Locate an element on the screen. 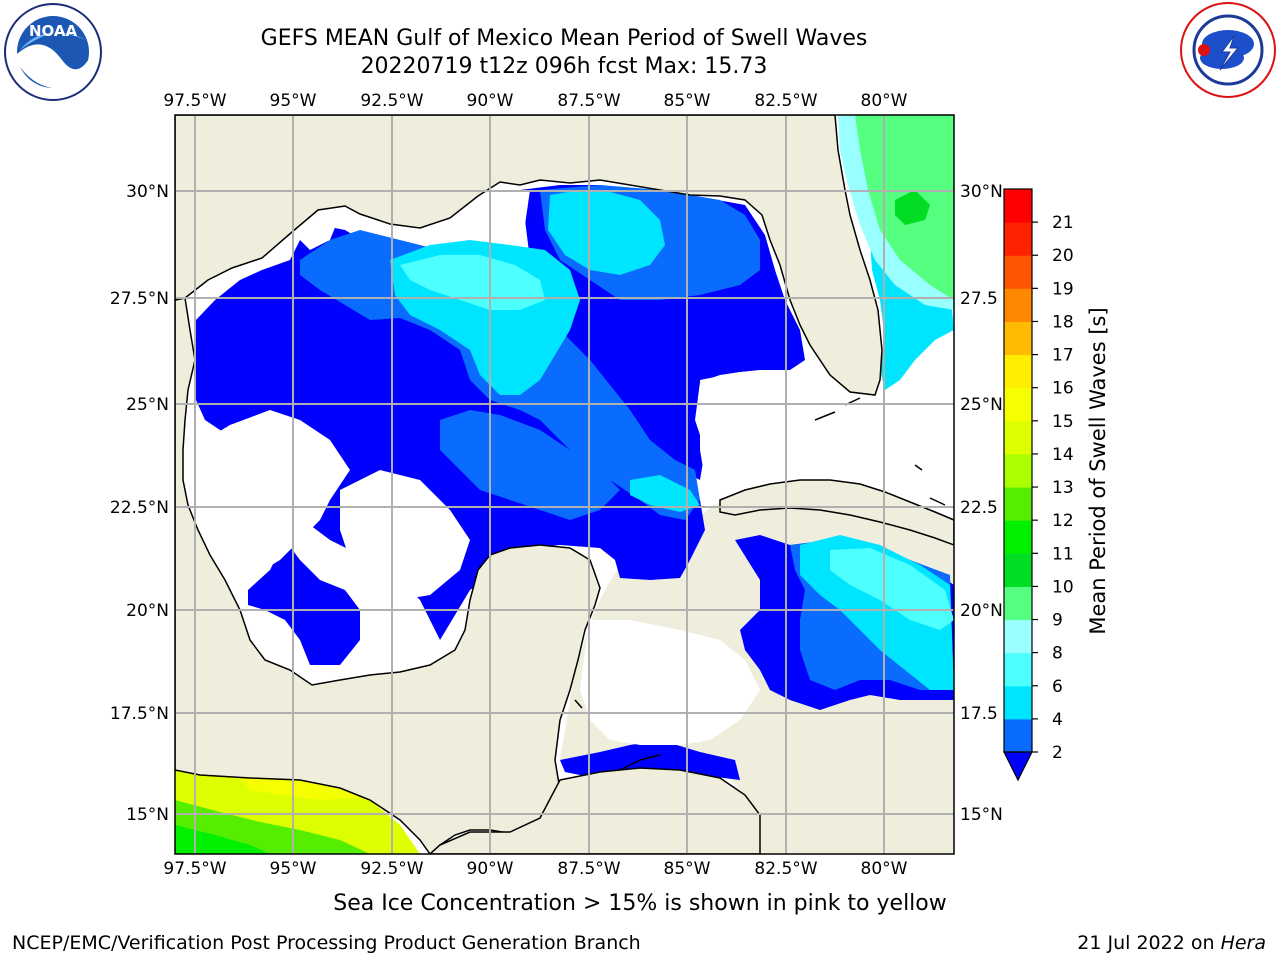 The width and height of the screenshot is (1280, 960). lat-label-left: 27.5°N is located at coordinates (139, 299).